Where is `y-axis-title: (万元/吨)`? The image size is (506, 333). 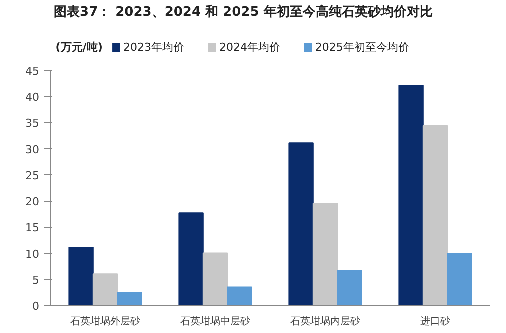
y-axis-title: (万元/吨) is located at coordinates (79, 47).